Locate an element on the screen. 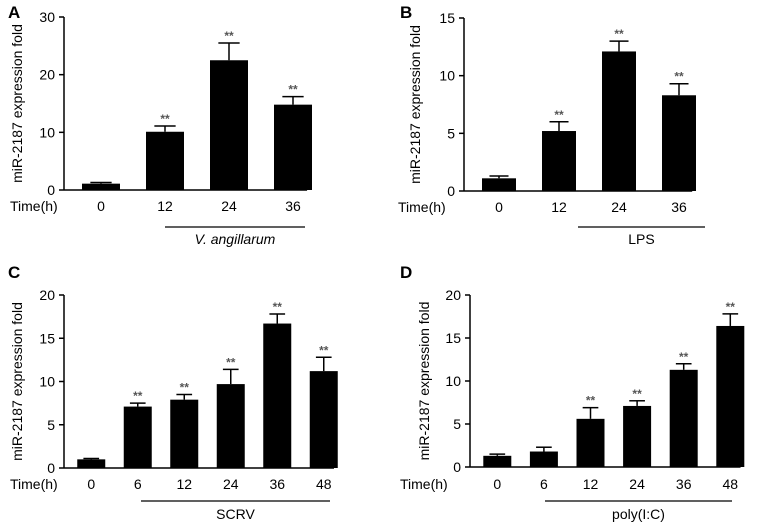 Image resolution: width=765 pixels, height=524 pixels. treatment-label: poly(I:C) is located at coordinates (638, 514).